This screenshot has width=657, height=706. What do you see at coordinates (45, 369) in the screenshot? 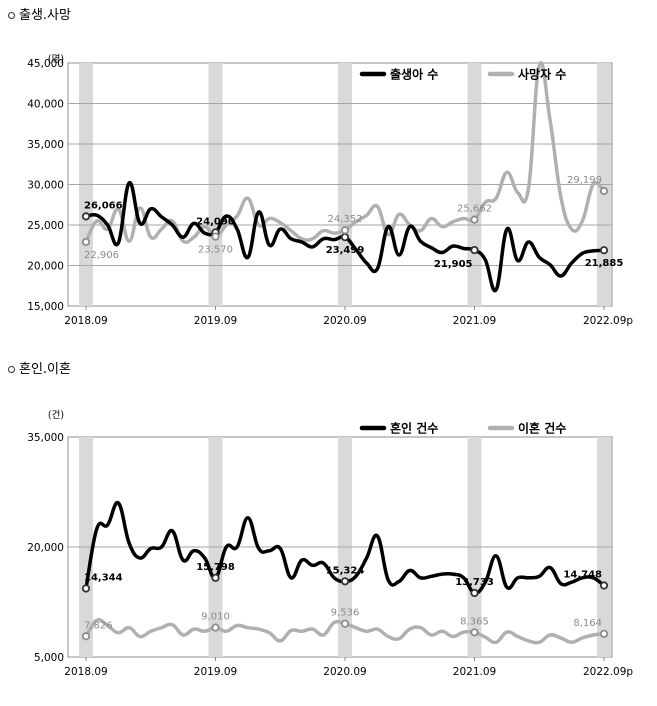
I see `section-title-text: 혼인.이혼` at bounding box center [45, 369].